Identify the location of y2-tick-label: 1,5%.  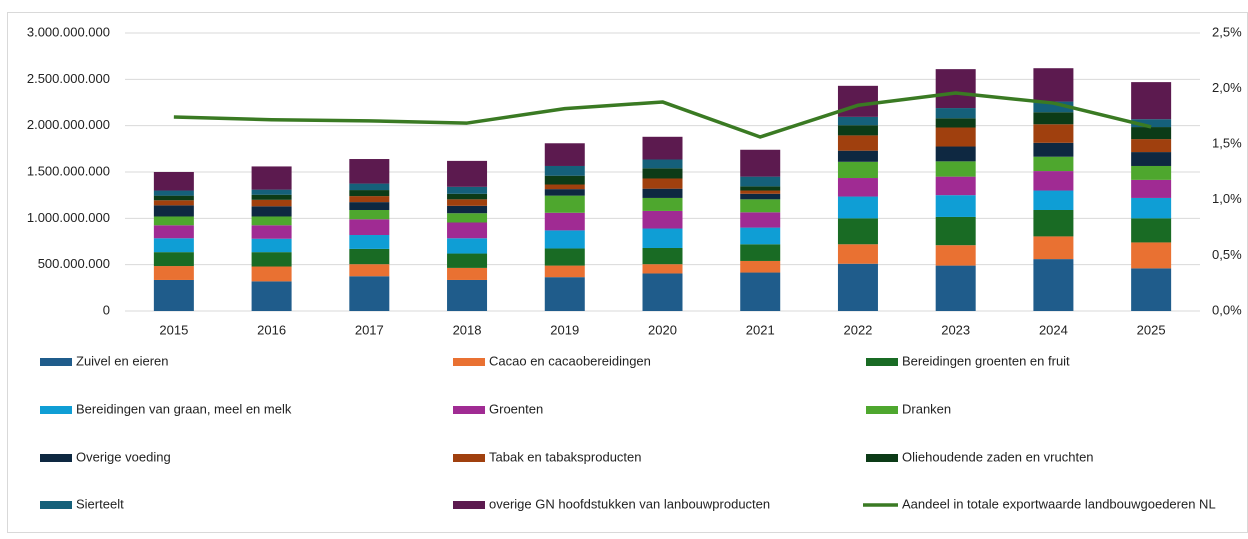
(1227, 143).